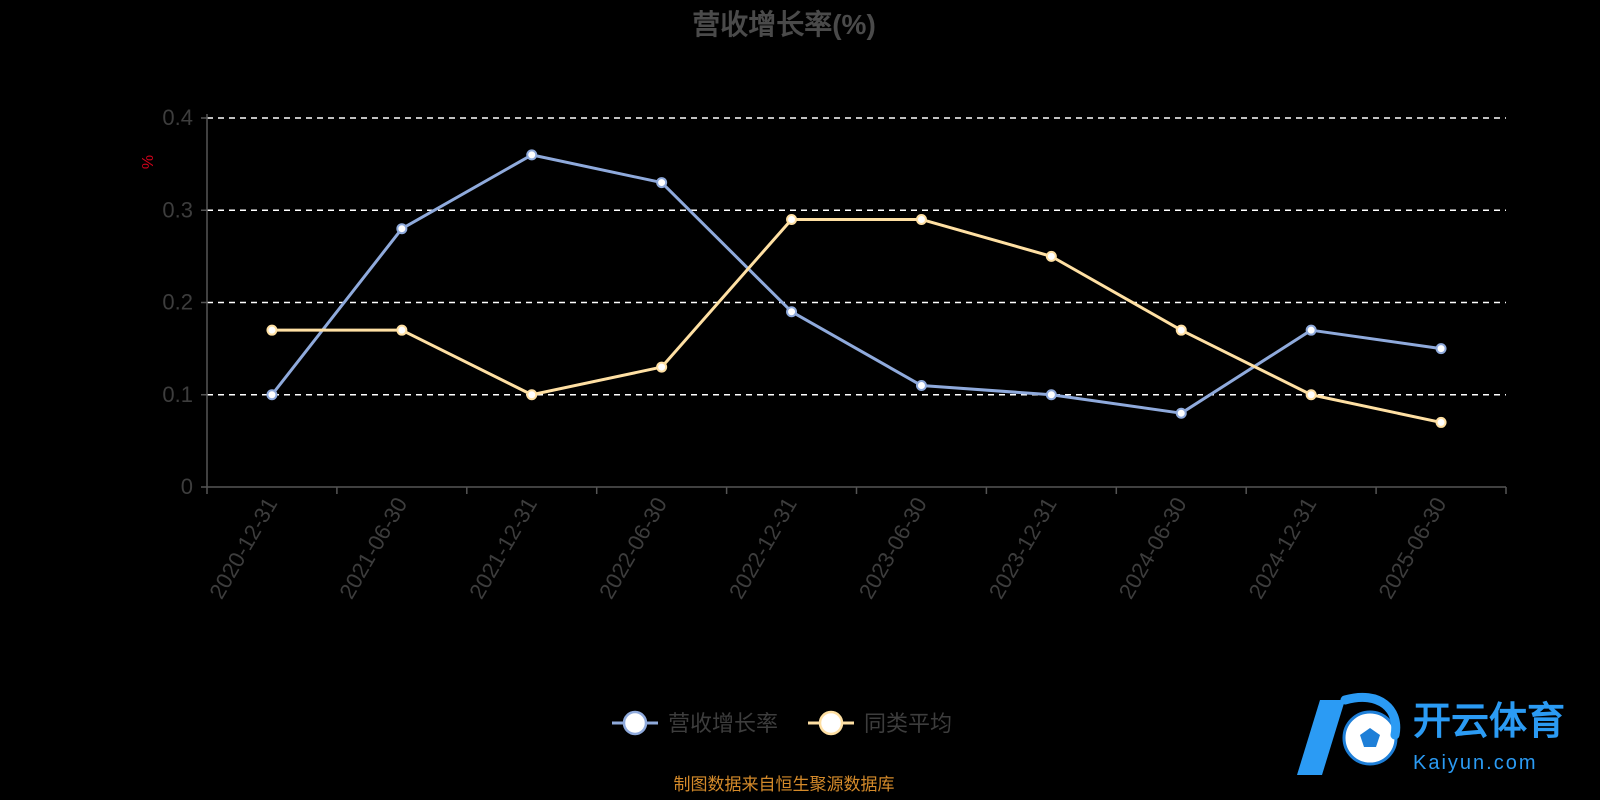  Describe the element at coordinates (1349, 733) in the screenshot. I see `kaiyun-logo-icon` at that location.